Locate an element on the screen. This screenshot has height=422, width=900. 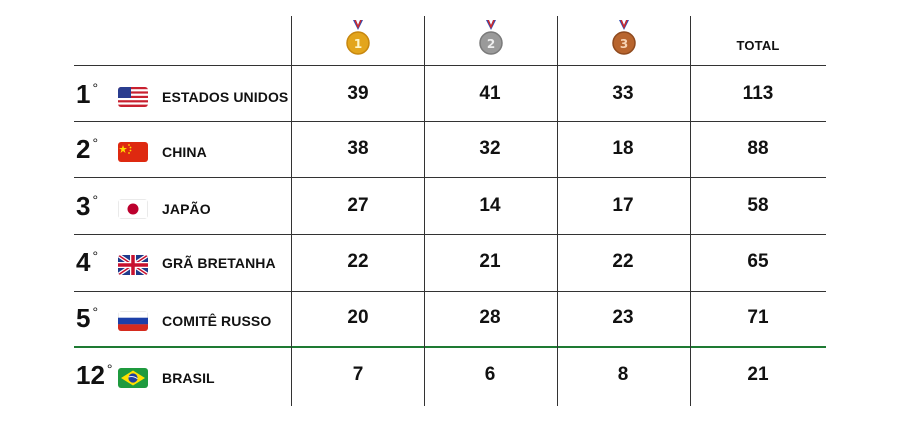
silver-count: 6 is located at coordinates (490, 374).